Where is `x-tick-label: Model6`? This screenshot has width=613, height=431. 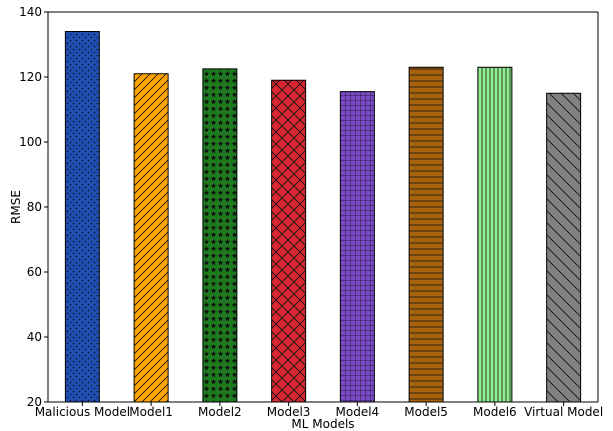 x-tick-label: Model6 is located at coordinates (495, 412).